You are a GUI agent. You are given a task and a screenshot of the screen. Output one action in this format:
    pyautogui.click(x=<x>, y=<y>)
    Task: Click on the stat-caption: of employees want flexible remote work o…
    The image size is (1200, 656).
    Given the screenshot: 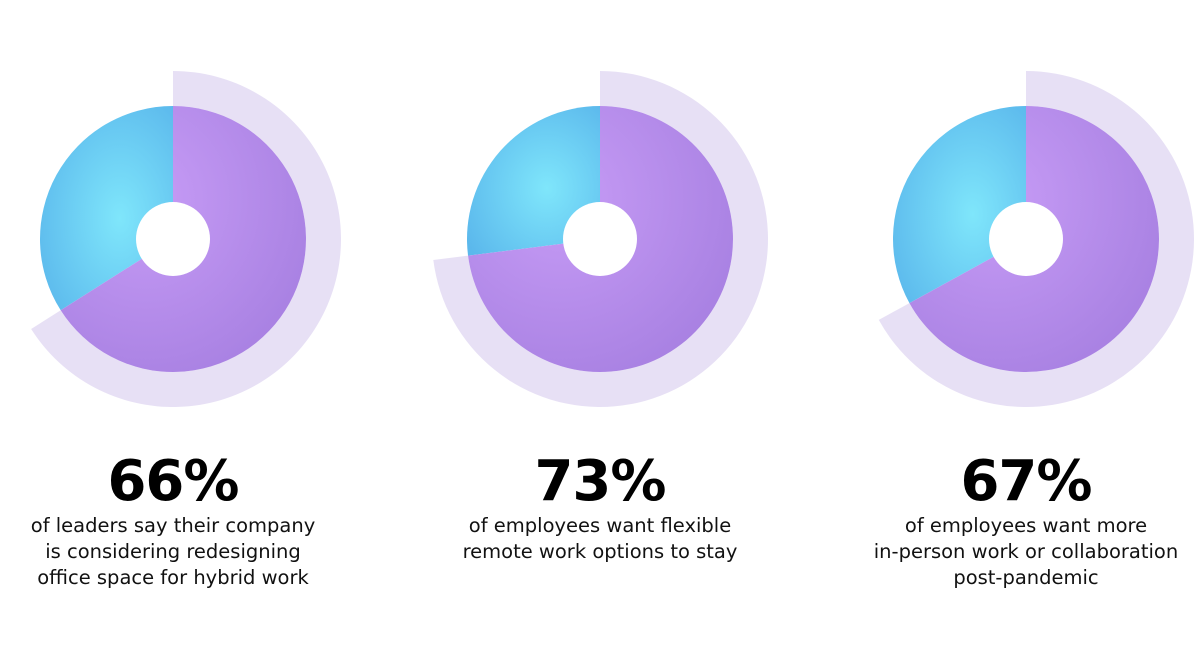 What is the action you would take?
    pyautogui.click(x=600, y=539)
    